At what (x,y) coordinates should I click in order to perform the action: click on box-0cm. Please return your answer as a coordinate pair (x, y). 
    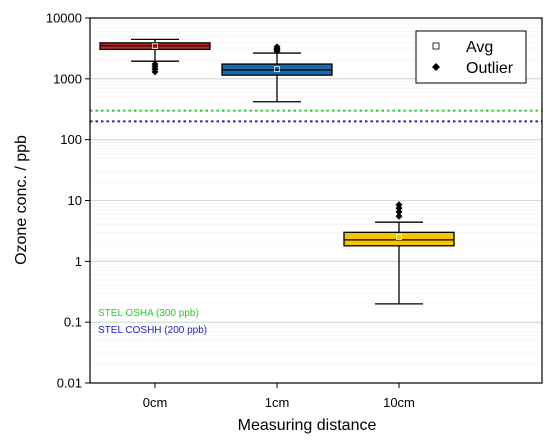
    Looking at the image, I should click on (155, 57).